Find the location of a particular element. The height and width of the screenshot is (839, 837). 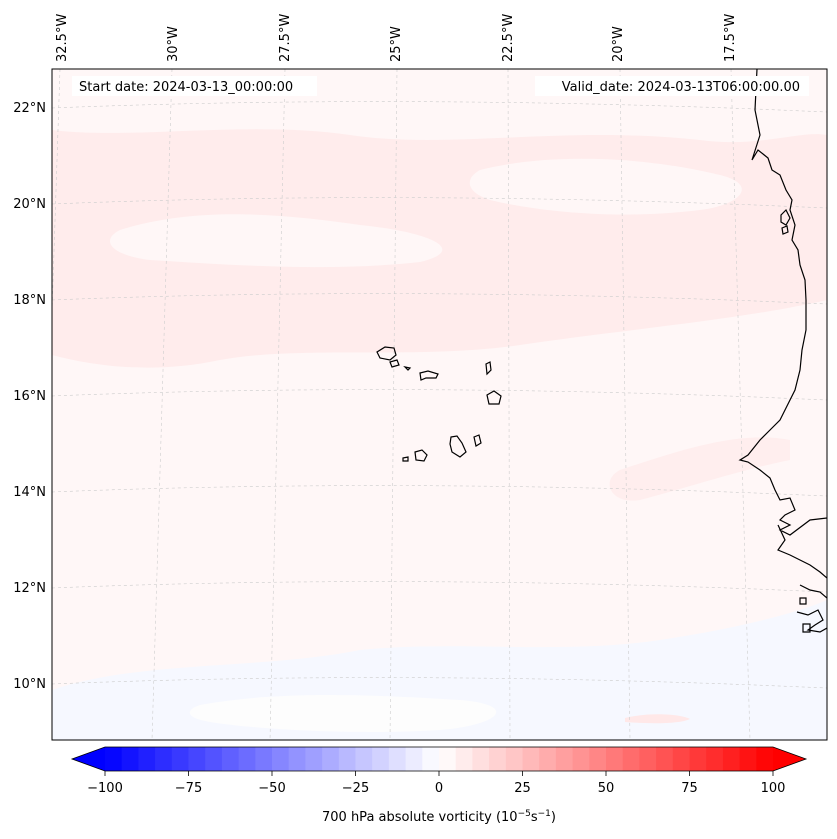

island-sal is located at coordinates (488, 368).